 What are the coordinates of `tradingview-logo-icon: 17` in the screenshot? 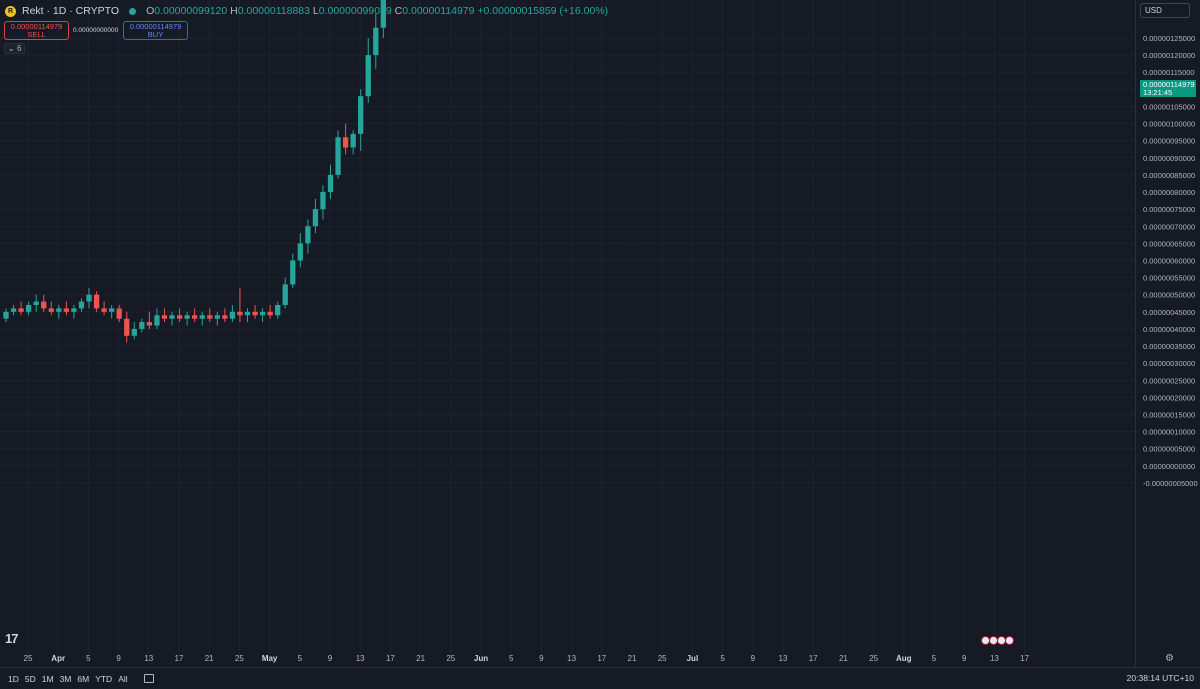 It's located at (12, 638).